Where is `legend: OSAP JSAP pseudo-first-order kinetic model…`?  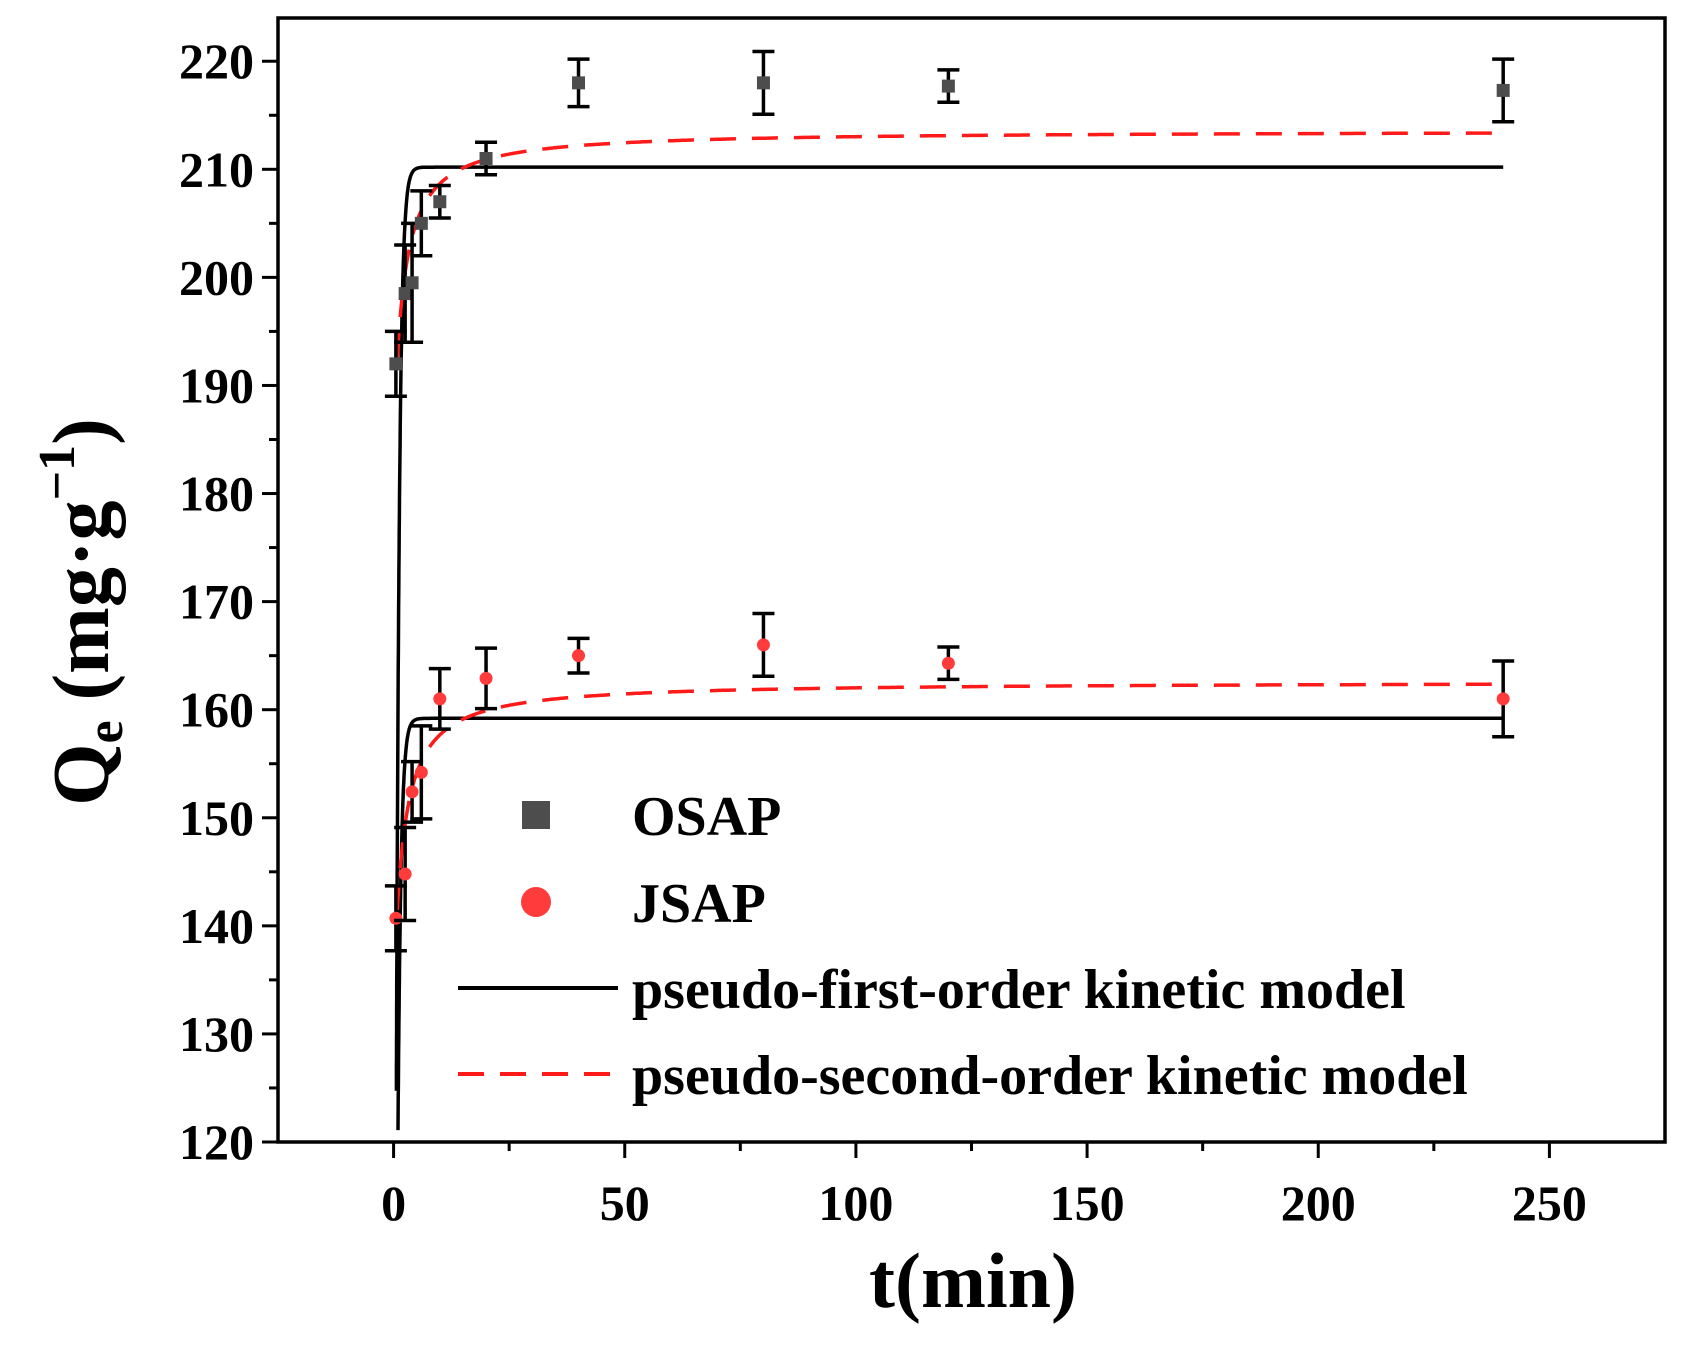
legend: OSAP JSAP pseudo-first-order kinetic model… is located at coordinates (963, 946).